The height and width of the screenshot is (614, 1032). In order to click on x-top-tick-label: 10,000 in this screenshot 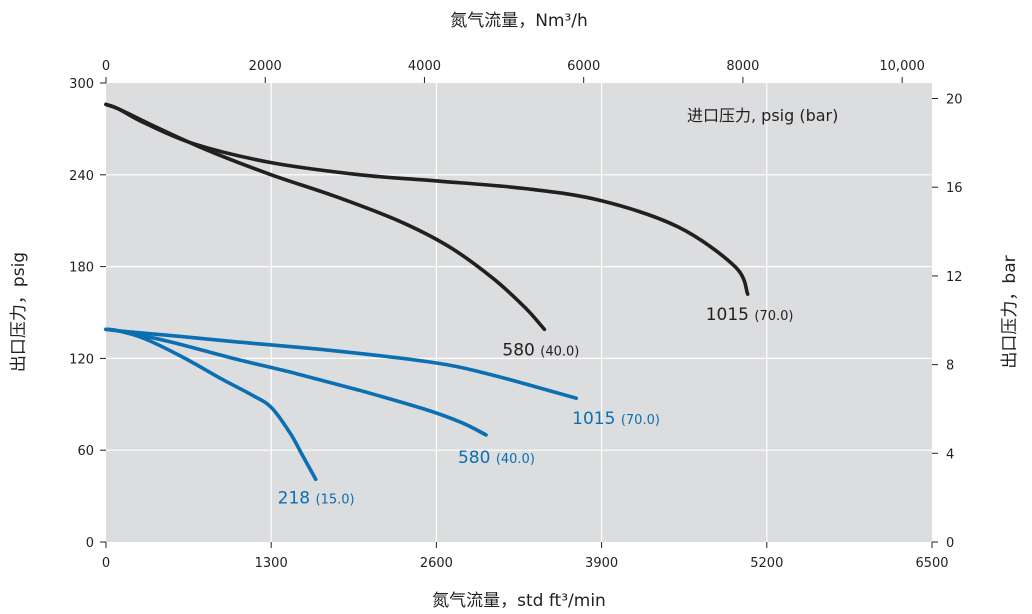, I will do `click(902, 66)`.